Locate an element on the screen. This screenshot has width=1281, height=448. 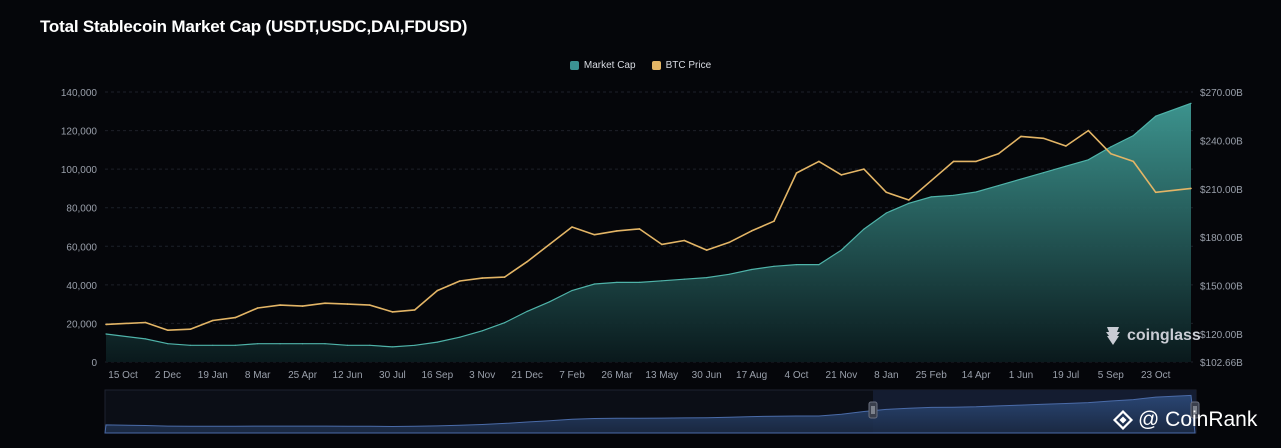
left-tick-label: 20,000 is located at coordinates (81, 324).